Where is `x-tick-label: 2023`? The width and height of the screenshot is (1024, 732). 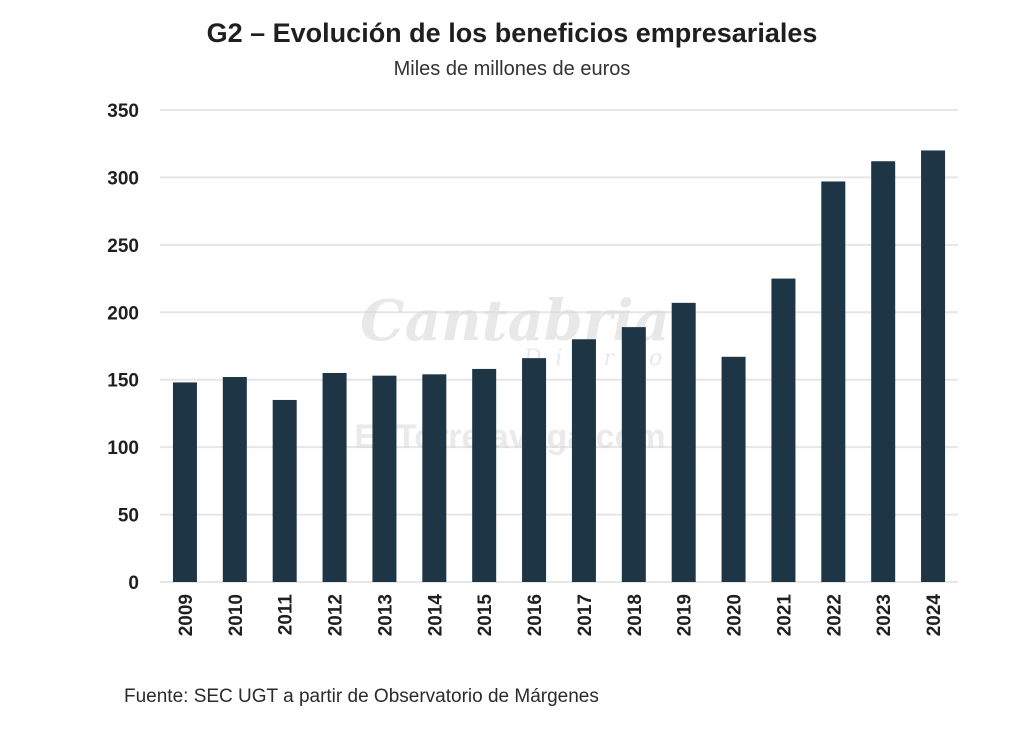 x-tick-label: 2023 is located at coordinates (884, 615).